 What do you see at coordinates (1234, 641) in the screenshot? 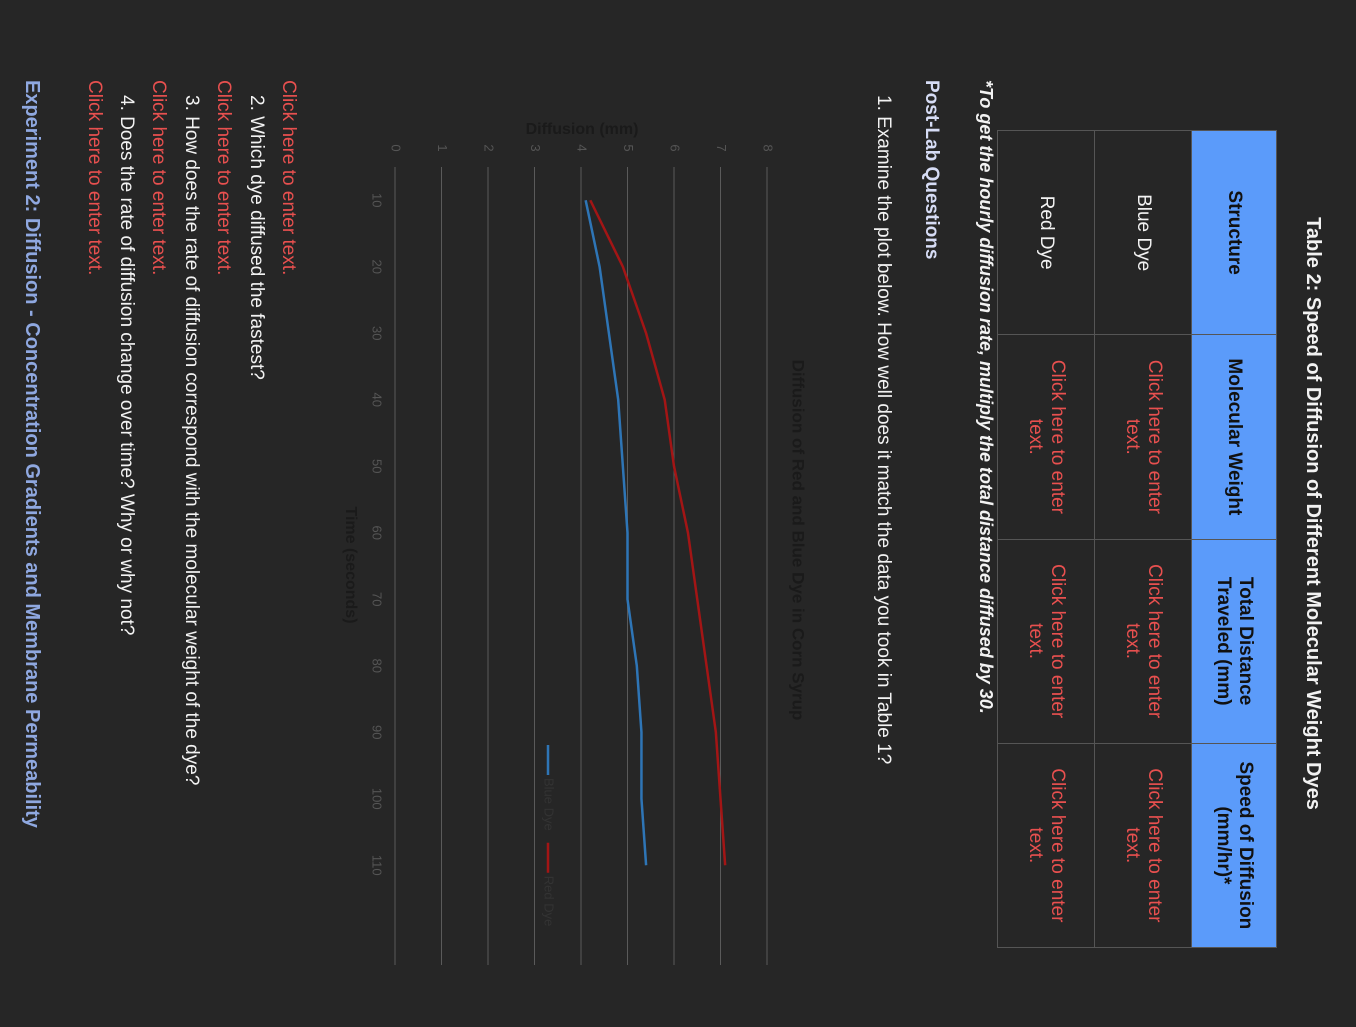
I see `header-cell: Total Distance Traveled (mm)` at bounding box center [1234, 641].